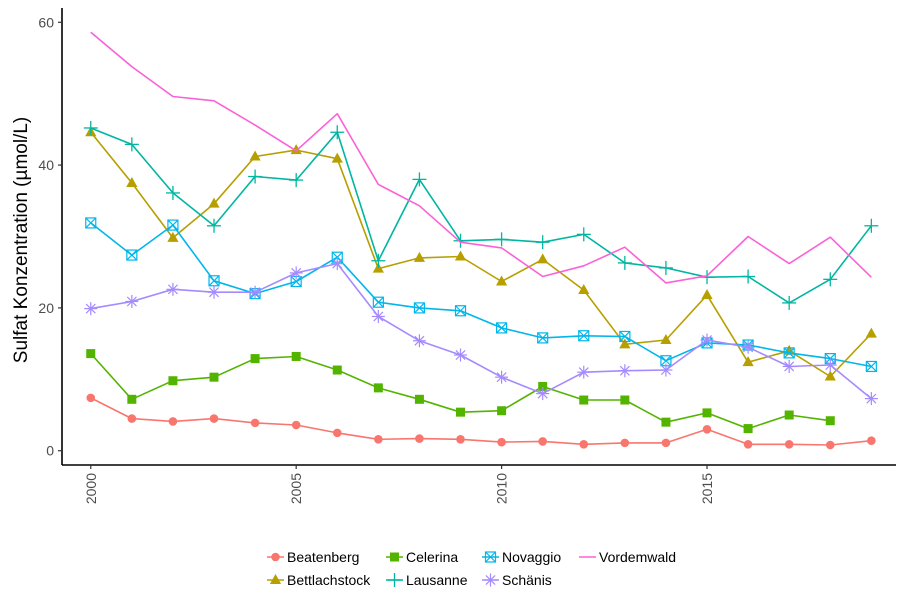 This screenshot has width=907, height=612. What do you see at coordinates (437, 580) in the screenshot?
I see `legend-label: Lausanne` at bounding box center [437, 580].